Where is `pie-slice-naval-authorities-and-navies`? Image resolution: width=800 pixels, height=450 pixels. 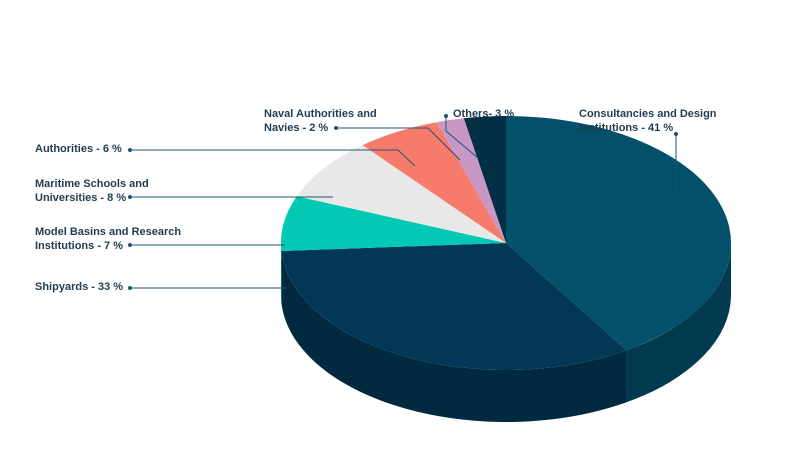 pie-slice-naval-authorities-and-navies is located at coordinates (471, 180).